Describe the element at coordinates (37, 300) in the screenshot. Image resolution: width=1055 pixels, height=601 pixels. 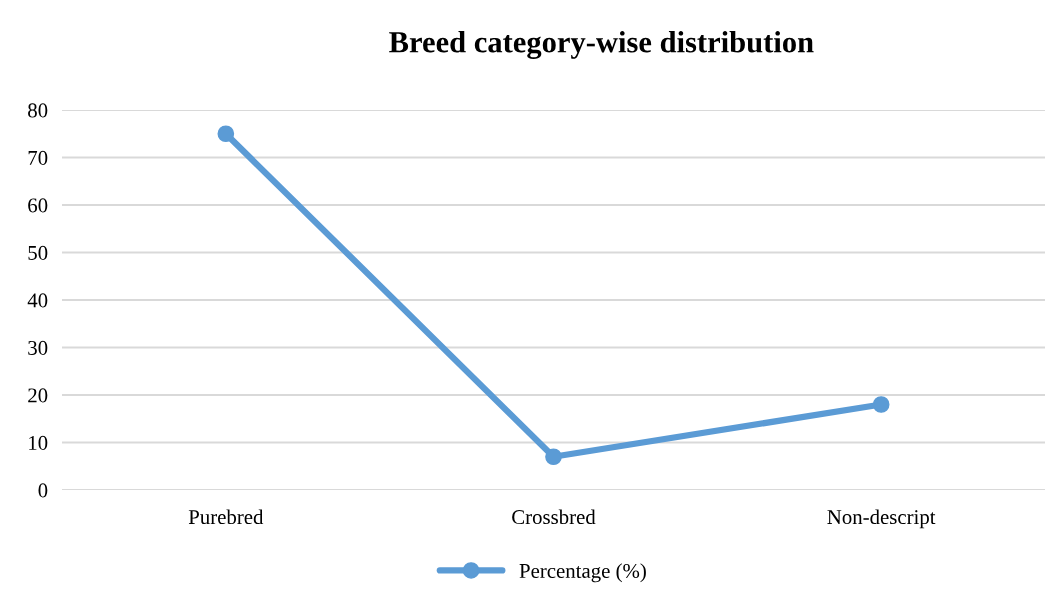
I see `y-tick-label: 40` at that location.